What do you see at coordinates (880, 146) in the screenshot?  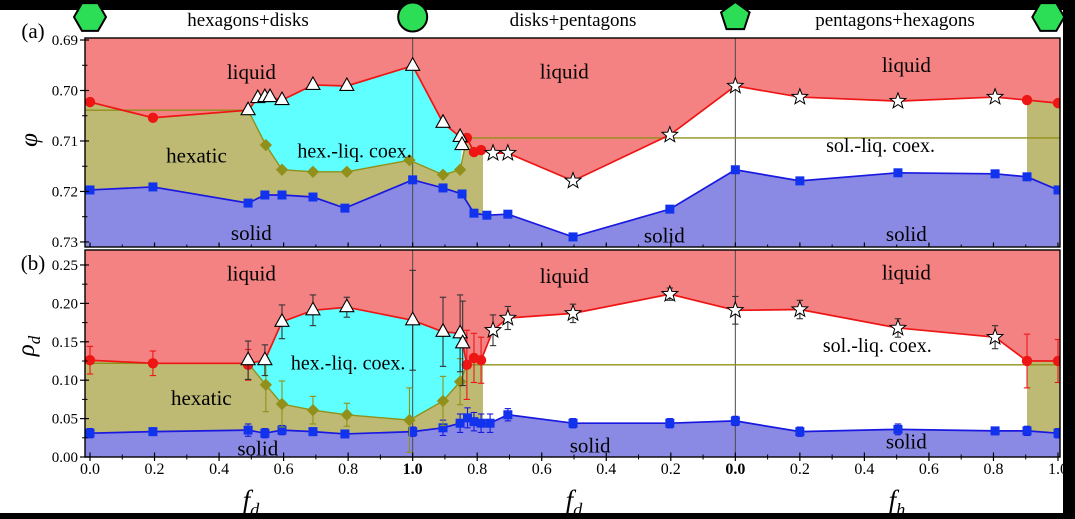 I see `region-label: sol.-liq. coex.` at bounding box center [880, 146].